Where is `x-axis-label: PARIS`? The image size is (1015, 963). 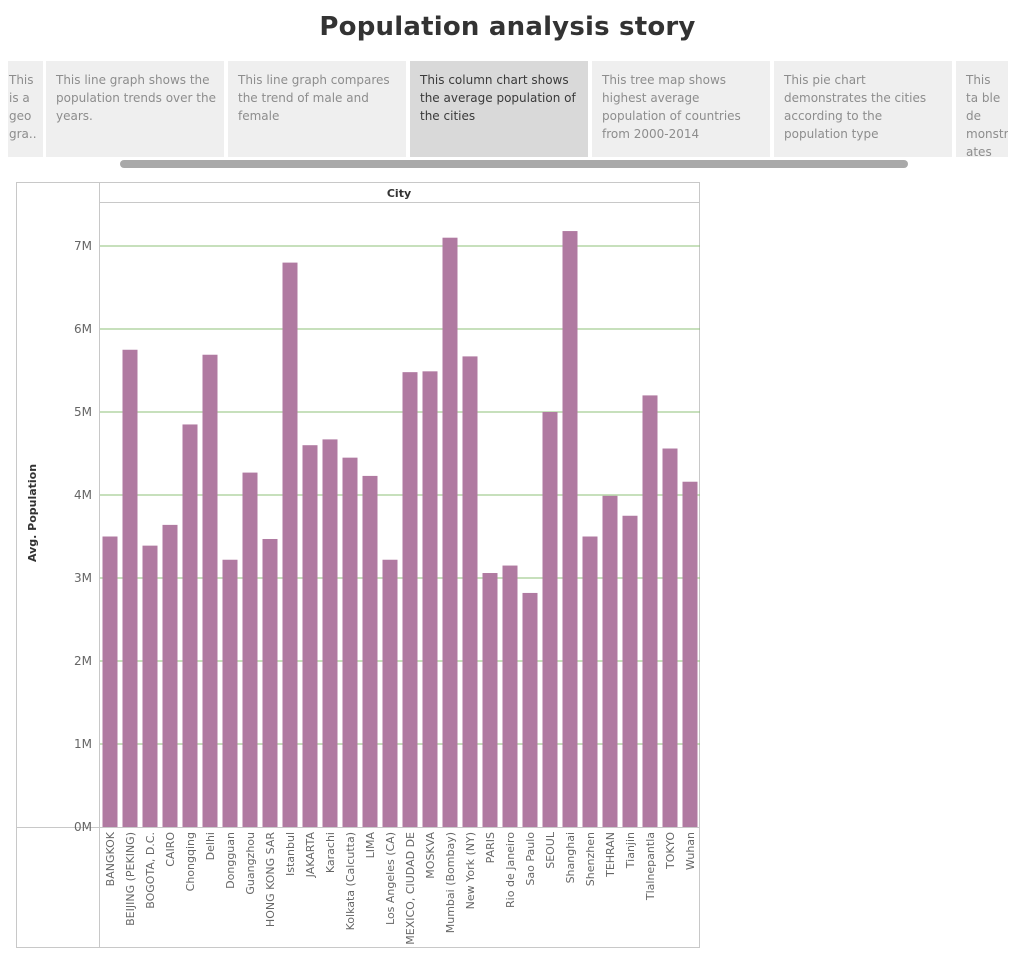
x-axis-label: PARIS is located at coordinates (490, 847).